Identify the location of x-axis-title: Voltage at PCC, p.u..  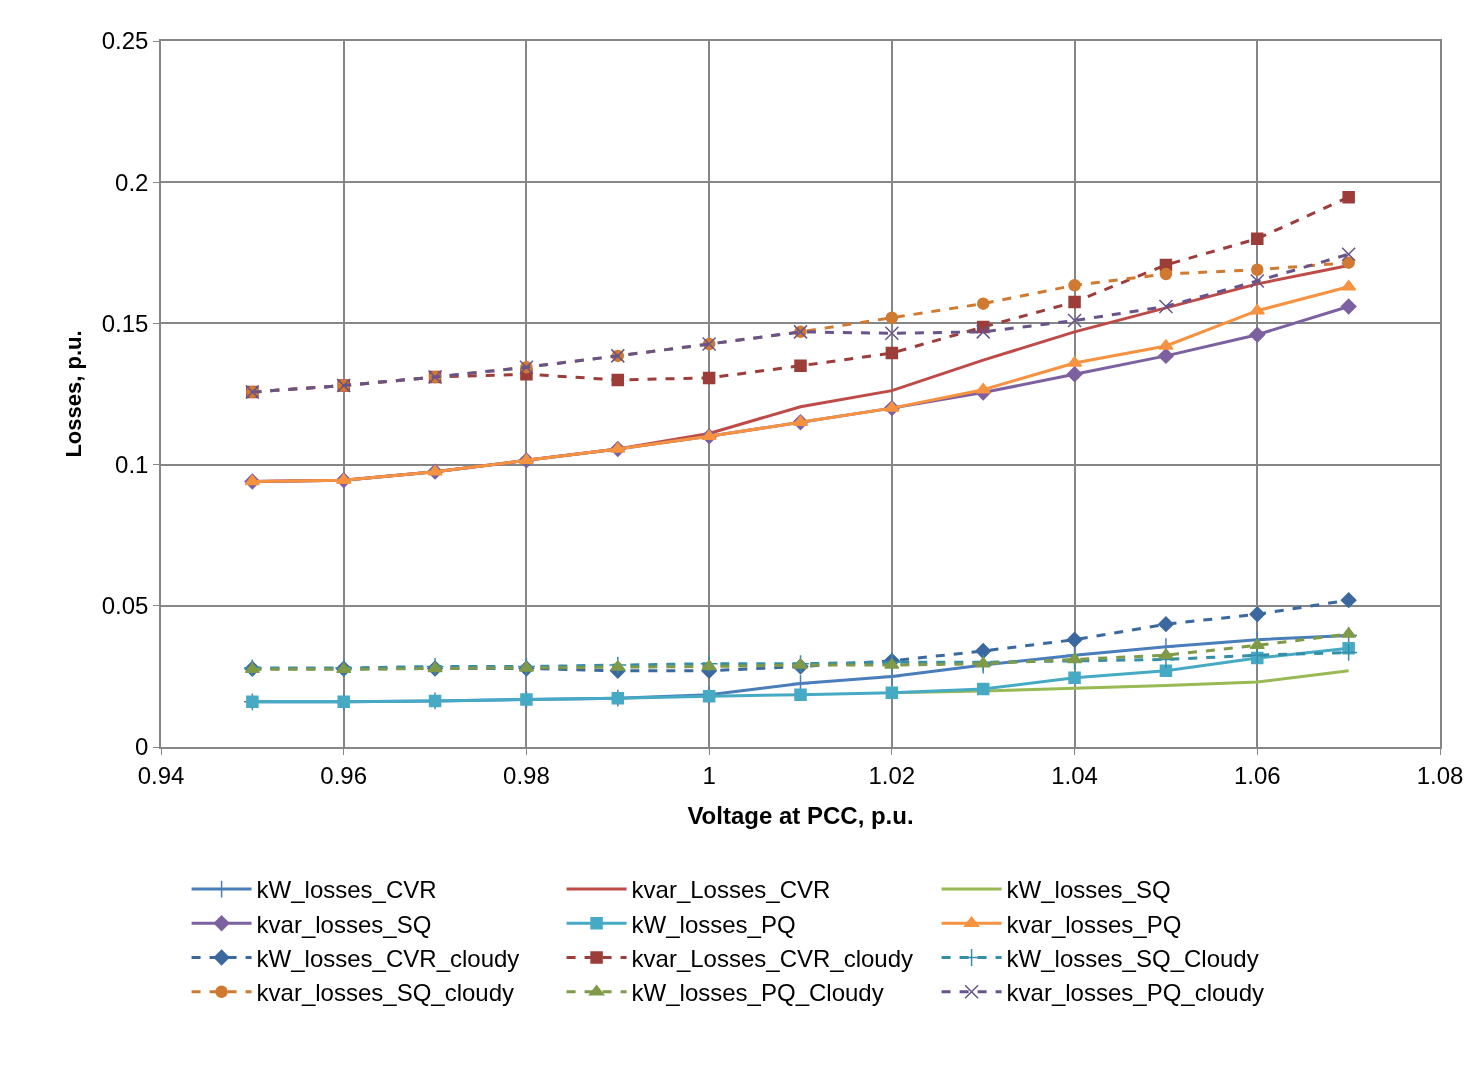
(800, 816).